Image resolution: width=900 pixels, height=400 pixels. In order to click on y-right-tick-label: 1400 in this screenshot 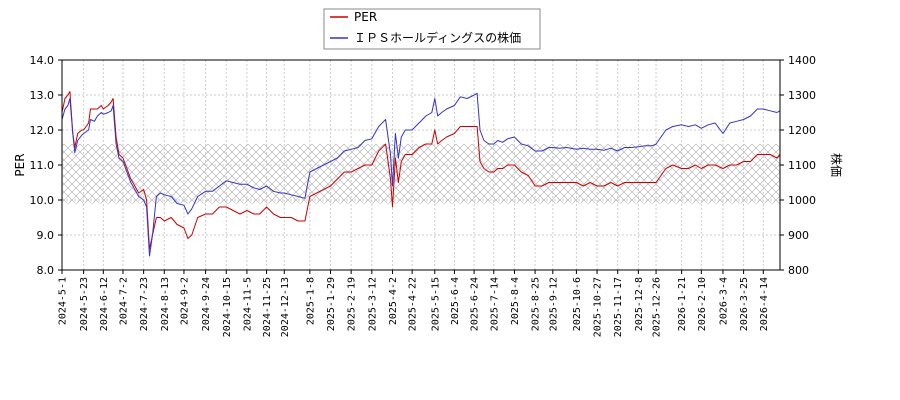, I will do `click(802, 60)`.